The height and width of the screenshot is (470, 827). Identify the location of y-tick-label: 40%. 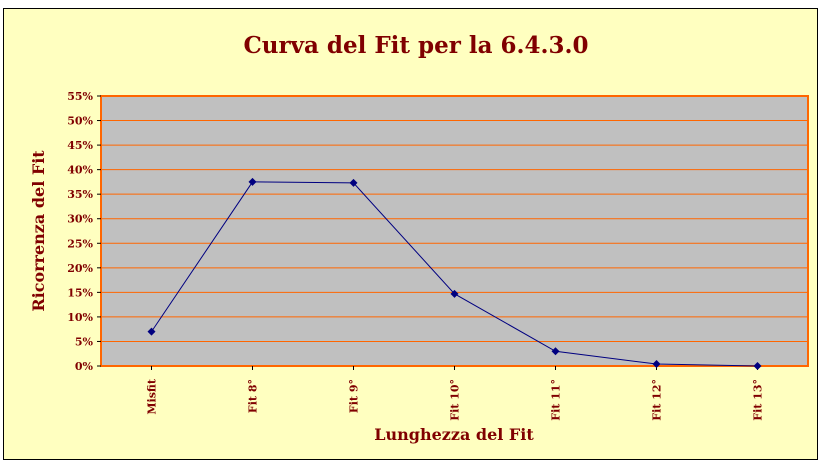
(80, 170).